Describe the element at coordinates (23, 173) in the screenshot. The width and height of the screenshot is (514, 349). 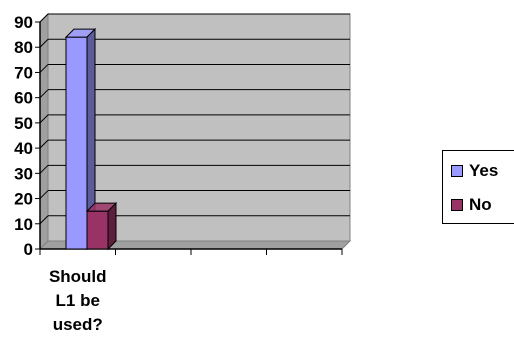
I see `y-tick-label: 30` at that location.